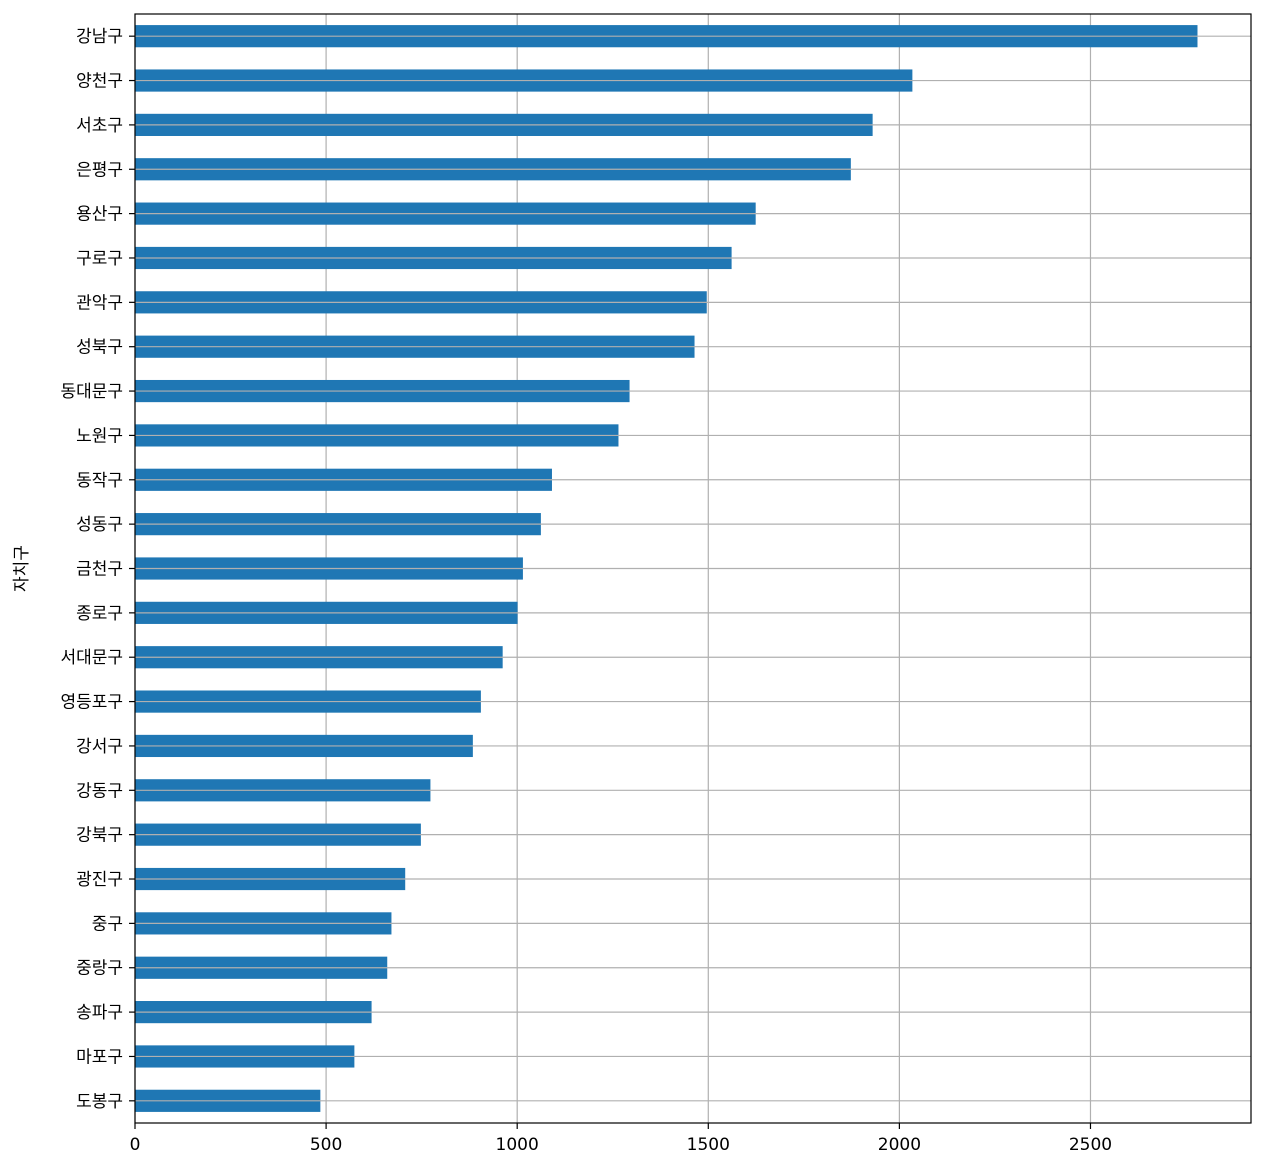 This screenshot has width=1265, height=1170. What do you see at coordinates (99, 215) in the screenshot?
I see `y-tick-label: 용산구` at bounding box center [99, 215].